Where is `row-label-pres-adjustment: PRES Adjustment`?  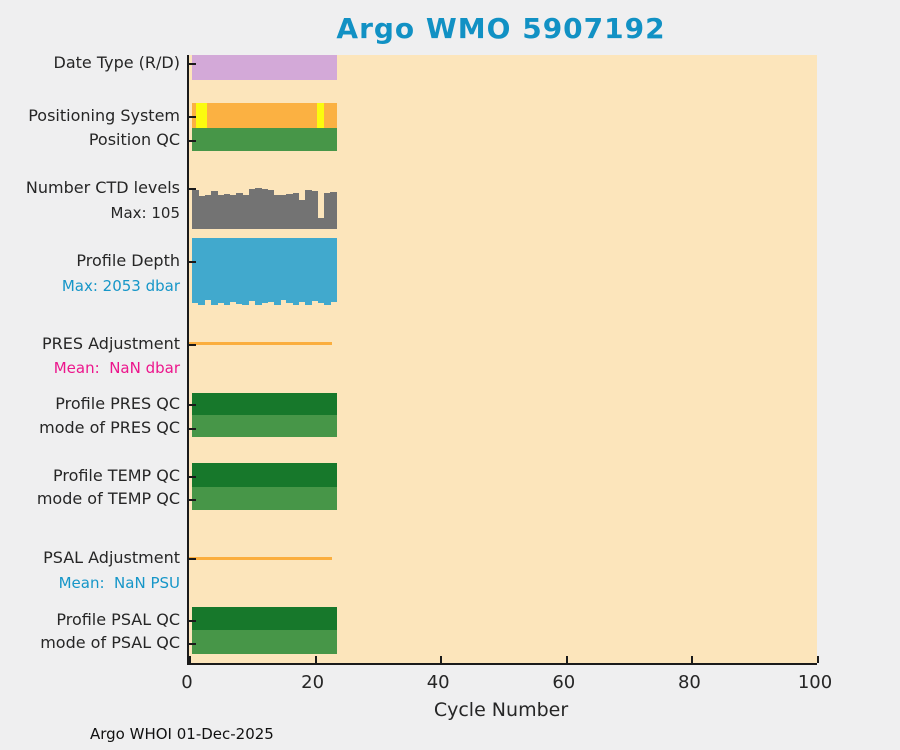
row-label-pres-adjustment: PRES Adjustment is located at coordinates (111, 343).